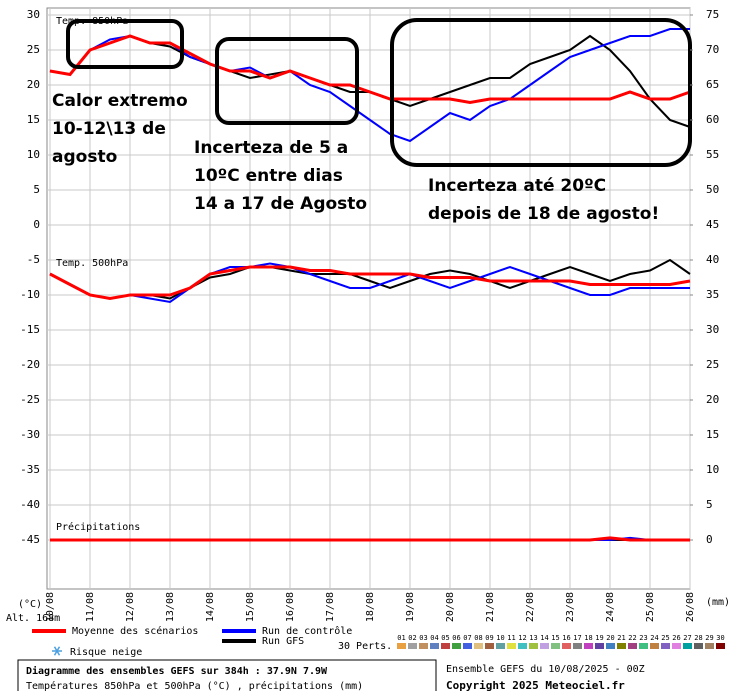 The height and width of the screenshot is (691, 736). Describe the element at coordinates (555, 638) in the screenshot. I see `perturbation-name: 15` at that location.